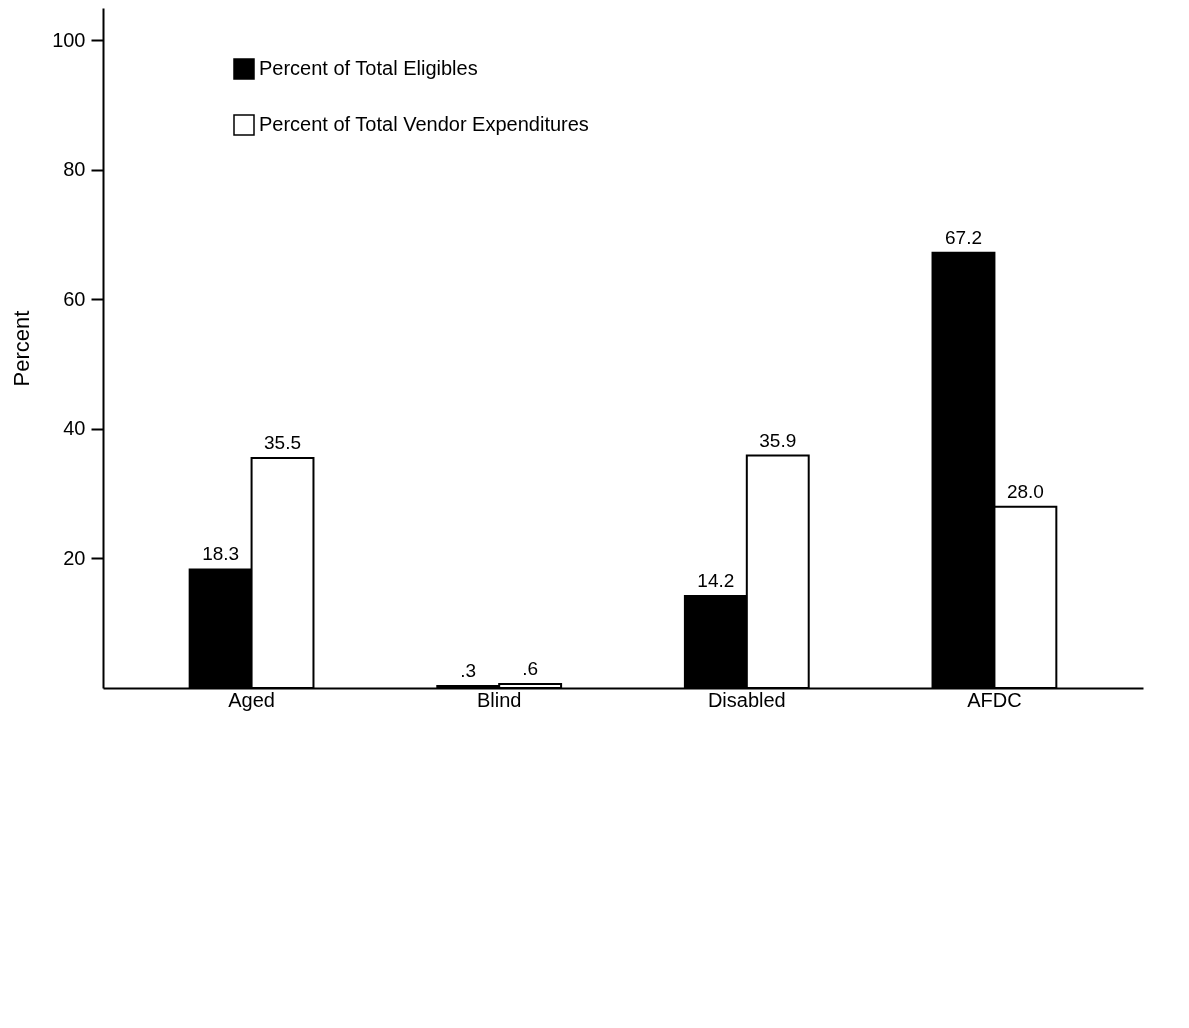 The image size is (1189, 1028). Describe the element at coordinates (221, 554) in the screenshot. I see `data-label: 18.3` at that location.